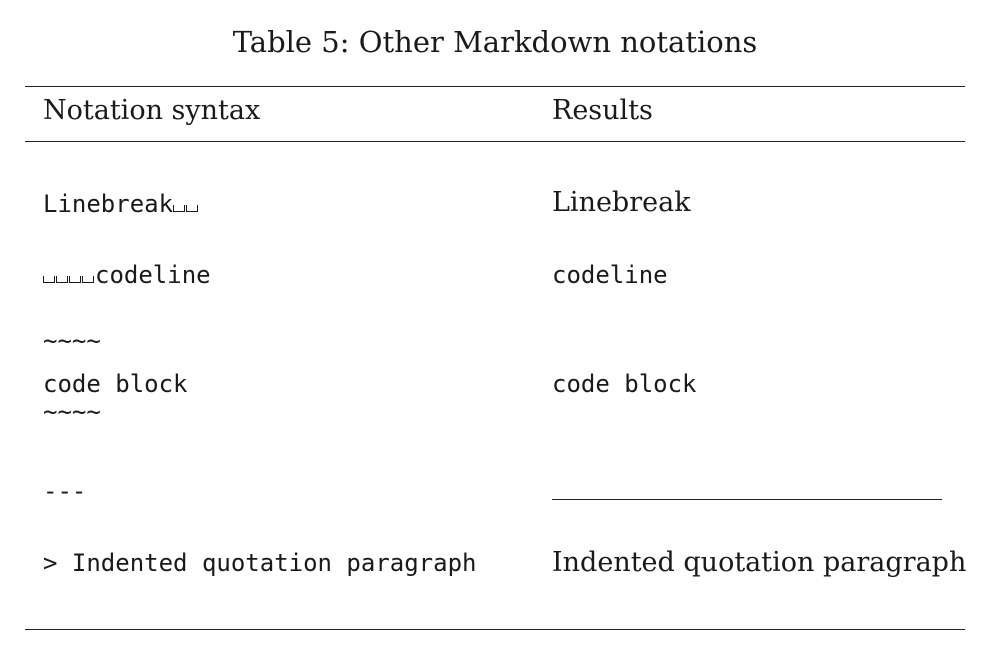 The height and width of the screenshot is (656, 1004). Describe the element at coordinates (72, 341) in the screenshot. I see `code-fence-open: ~~~~` at that location.